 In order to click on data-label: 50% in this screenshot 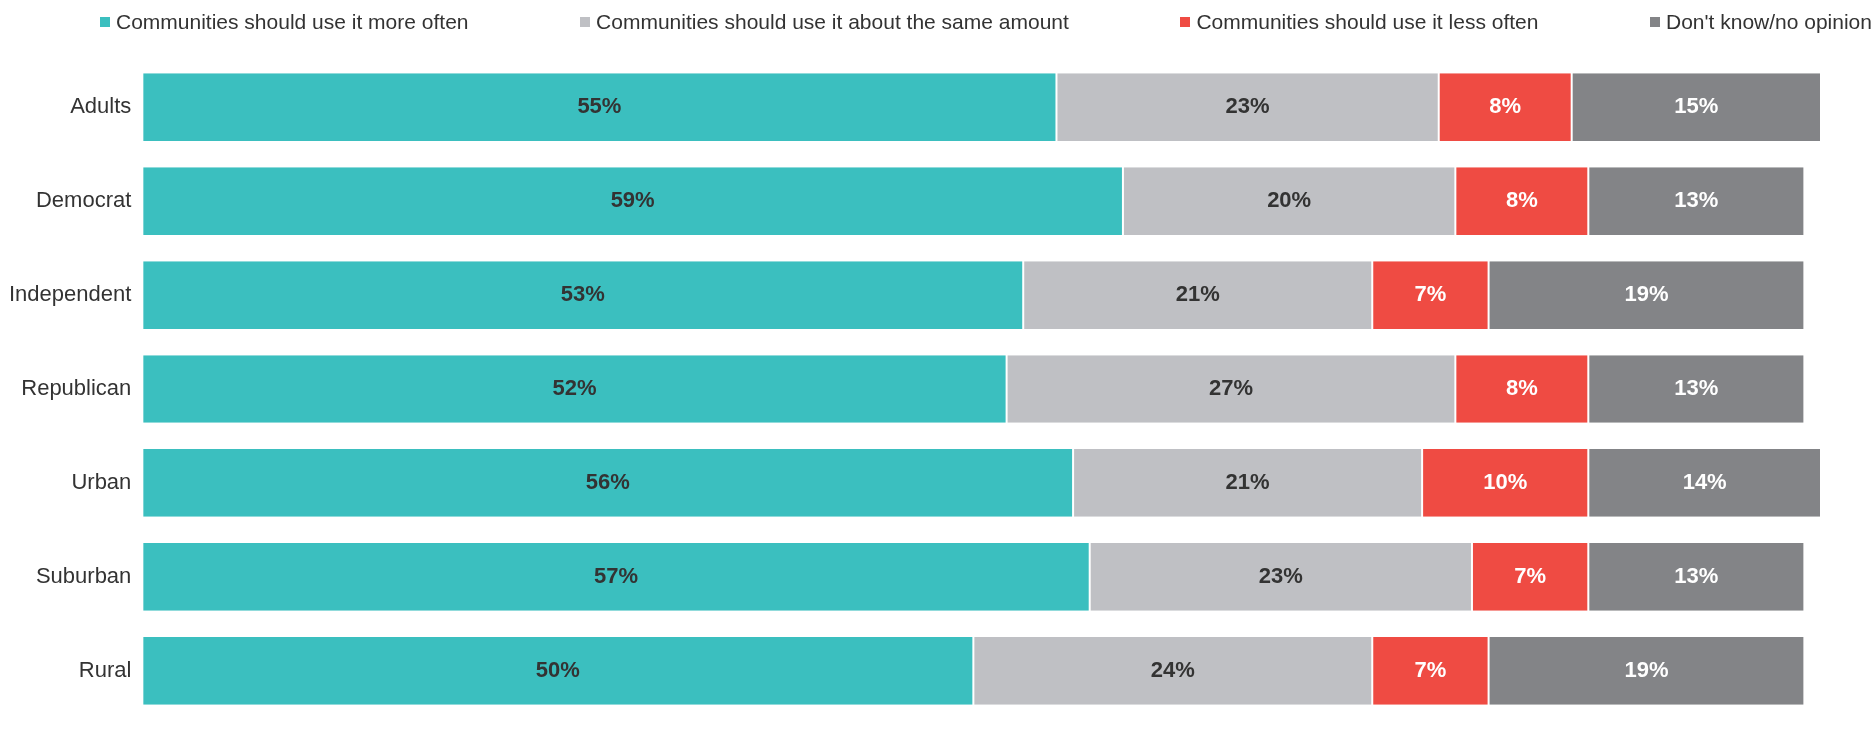, I will do `click(557, 669)`.